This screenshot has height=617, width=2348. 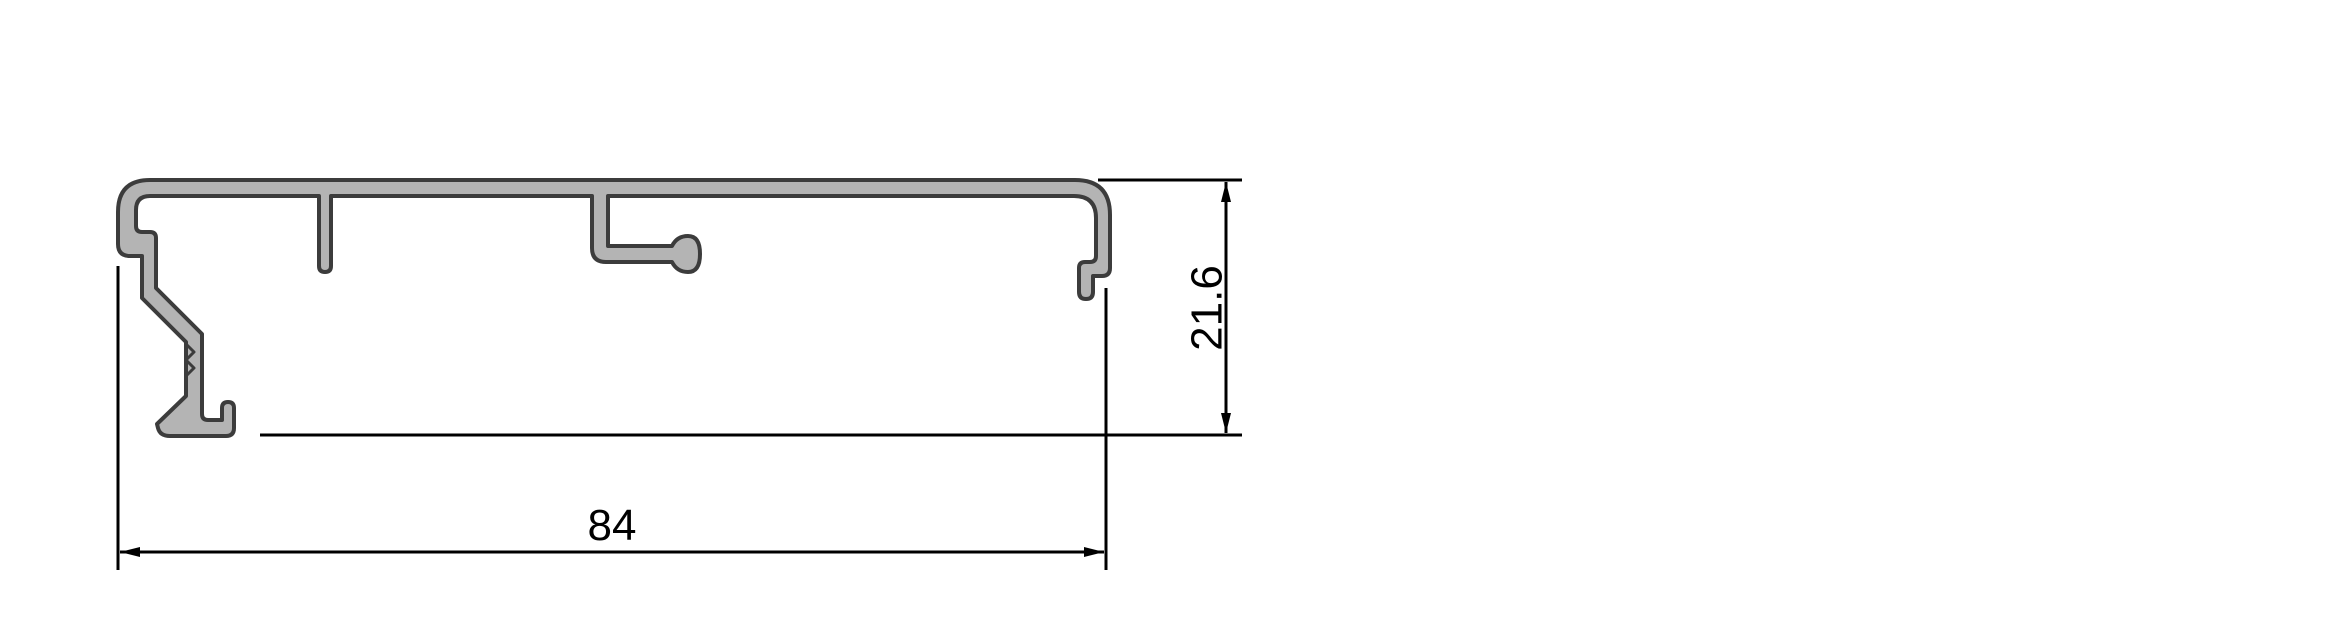 I want to click on height-dimension-label: 21.6, so click(x=1207, y=308).